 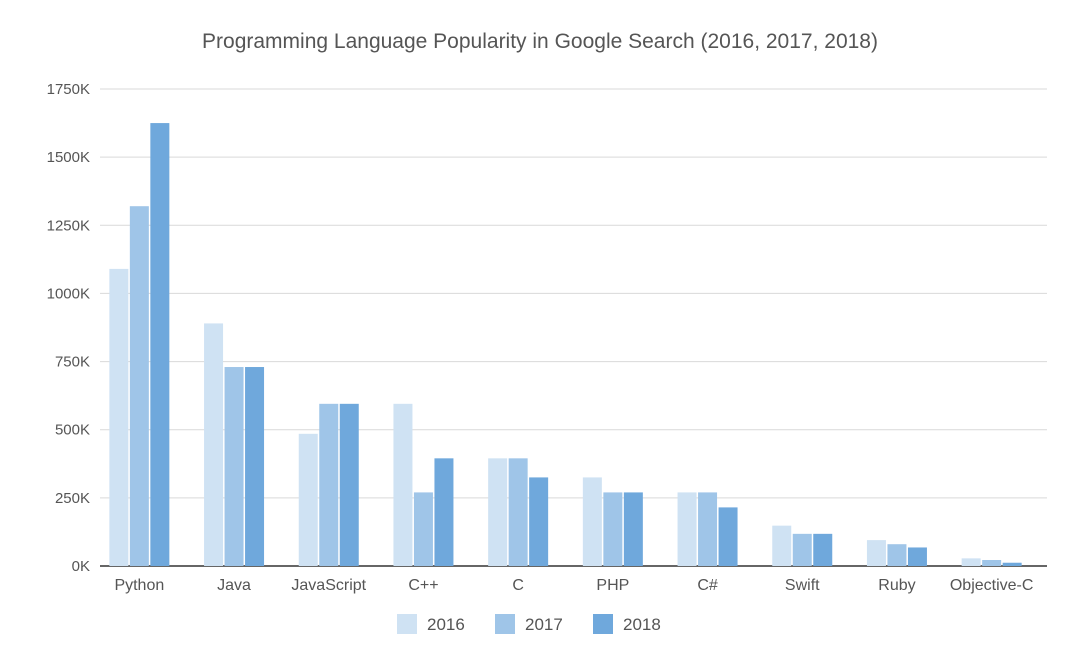 I want to click on x-tick-label: Python, so click(x=139, y=585).